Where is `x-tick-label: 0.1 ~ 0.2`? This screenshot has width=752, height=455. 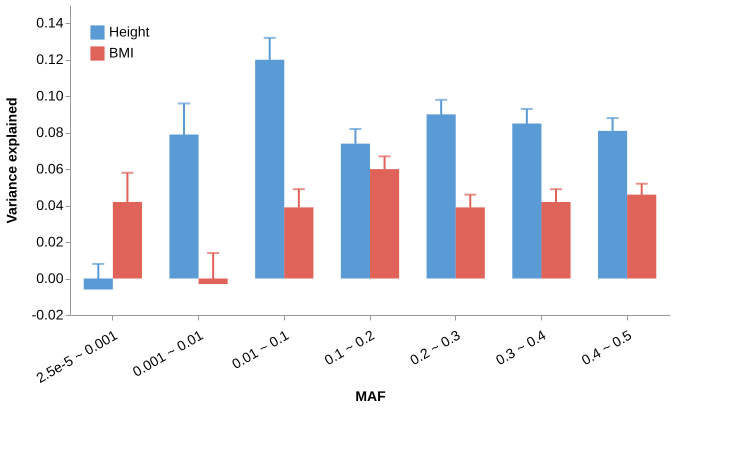 x-tick-label: 0.1 ~ 0.2 is located at coordinates (349, 347).